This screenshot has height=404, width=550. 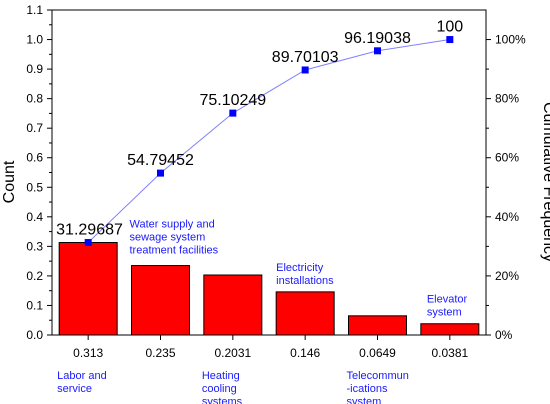 I want to click on y-tick-label: 1.1, so click(x=34, y=10).